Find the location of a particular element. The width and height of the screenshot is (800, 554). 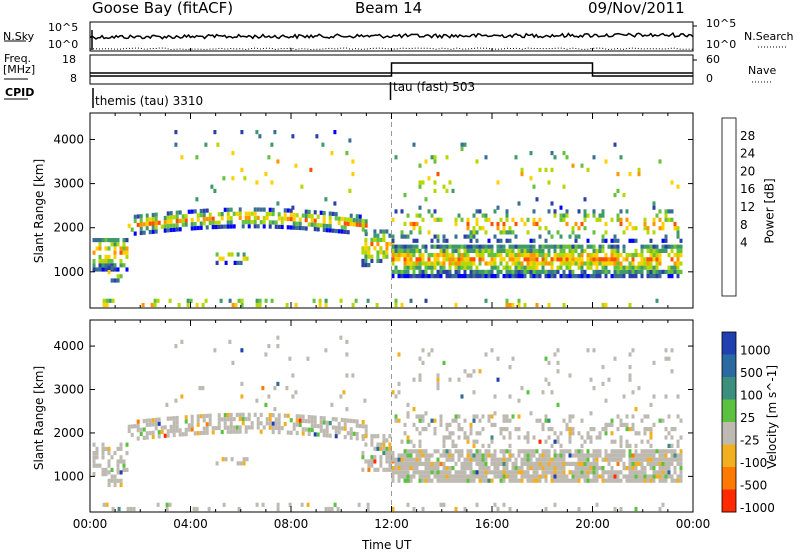

velocity-colorbar-tick: -100 is located at coordinates (753, 463).